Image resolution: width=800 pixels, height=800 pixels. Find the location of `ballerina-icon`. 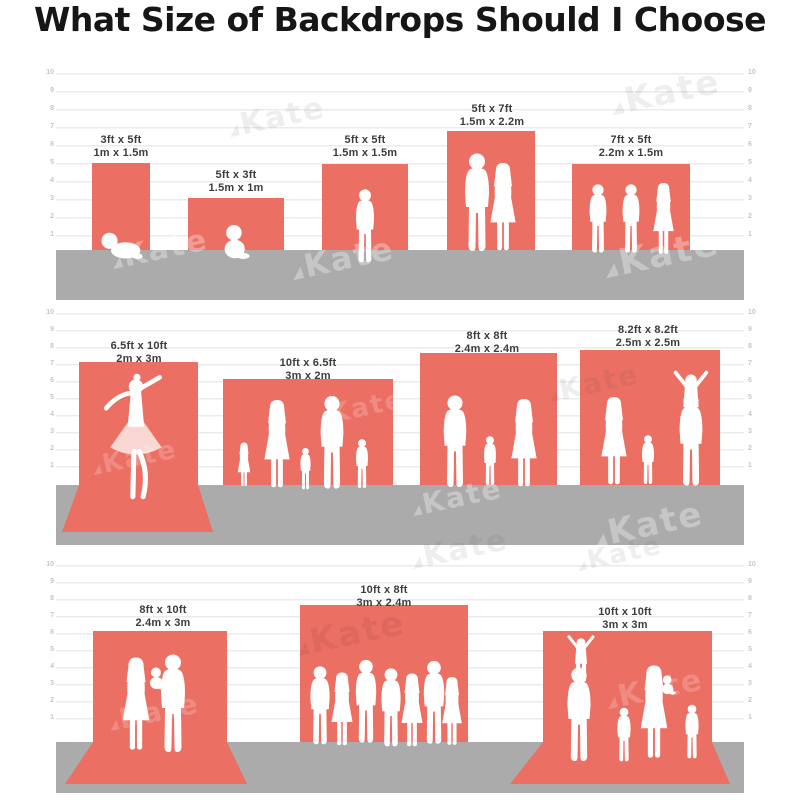

ballerina-icon is located at coordinates (137, 437).